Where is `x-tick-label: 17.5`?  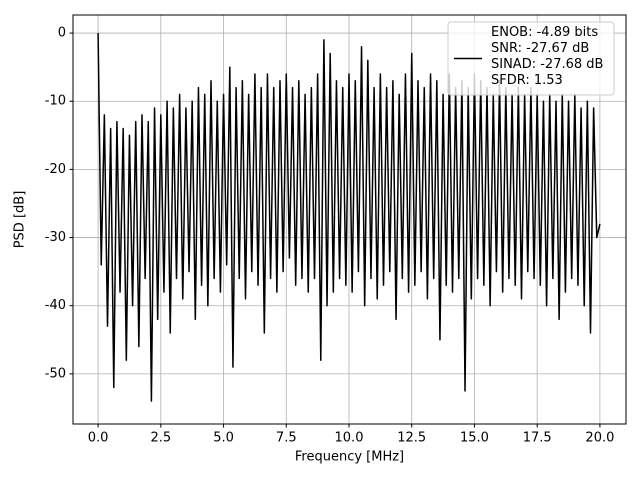 x-tick-label: 17.5 is located at coordinates (537, 438).